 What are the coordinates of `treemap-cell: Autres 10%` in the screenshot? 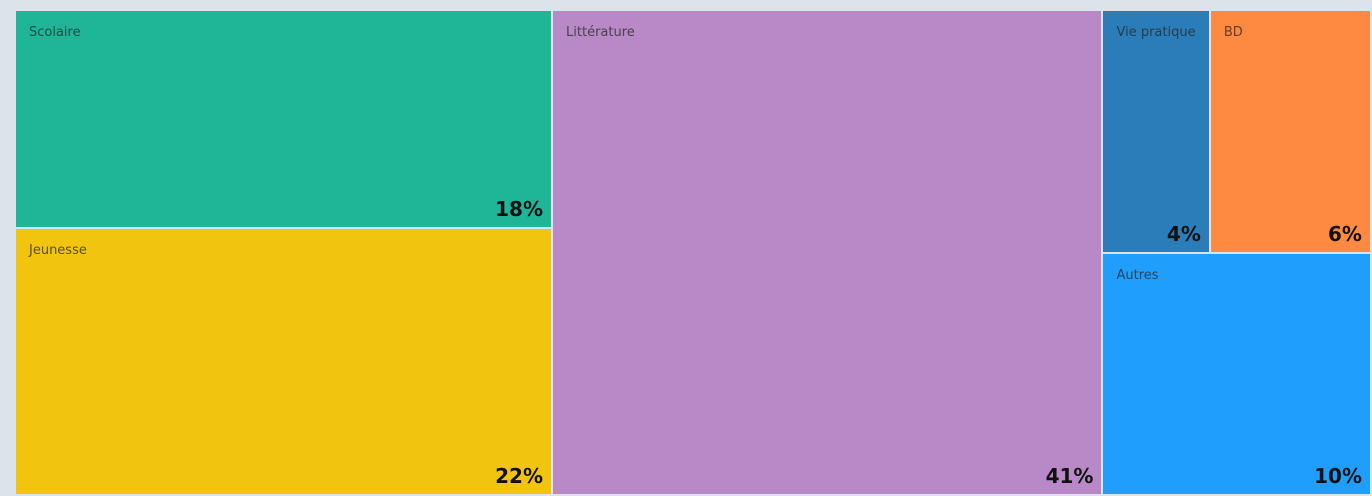 It's located at (1236, 373).